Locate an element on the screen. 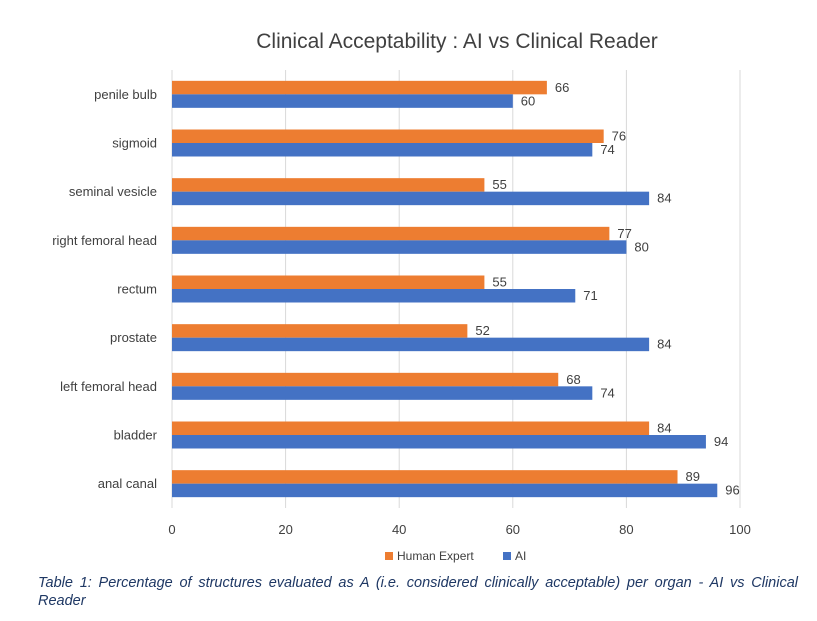 The width and height of the screenshot is (817, 621). data-label: 80 is located at coordinates (641, 246).